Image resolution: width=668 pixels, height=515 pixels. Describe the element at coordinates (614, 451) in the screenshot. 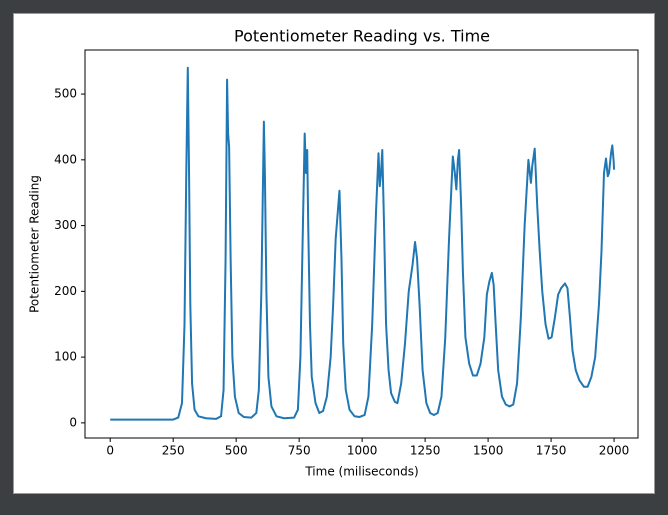

I see `x-tick-label: 2000` at that location.